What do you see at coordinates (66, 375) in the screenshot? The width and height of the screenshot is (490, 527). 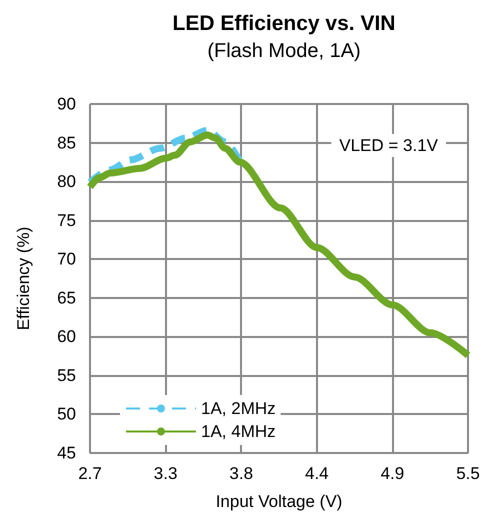 I see `y-tick-label: 55` at bounding box center [66, 375].